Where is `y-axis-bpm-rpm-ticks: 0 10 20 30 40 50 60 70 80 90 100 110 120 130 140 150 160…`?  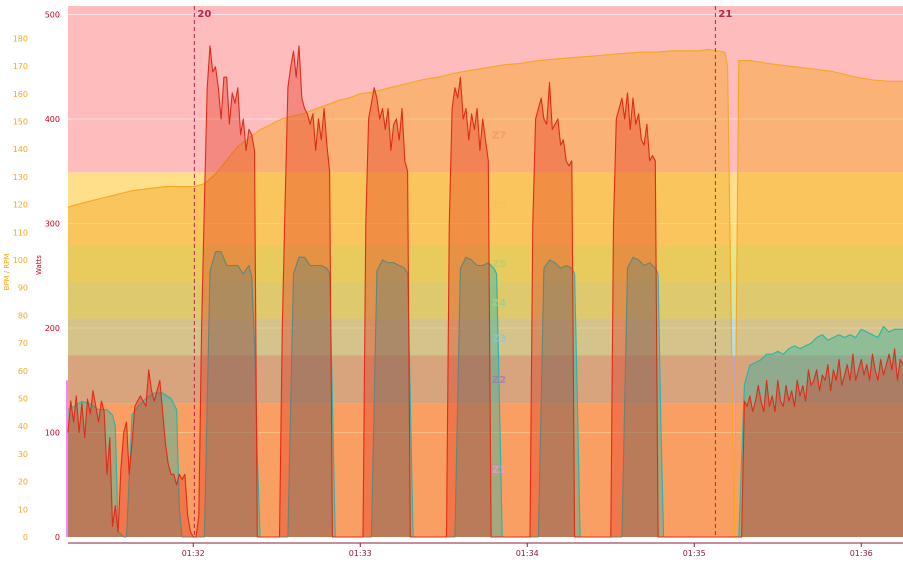
y-axis-bpm-rpm-ticks: 0 10 20 30 40 50 60 70 80 90 100 110 120 130 140 150 160… is located at coordinates (20, 288).